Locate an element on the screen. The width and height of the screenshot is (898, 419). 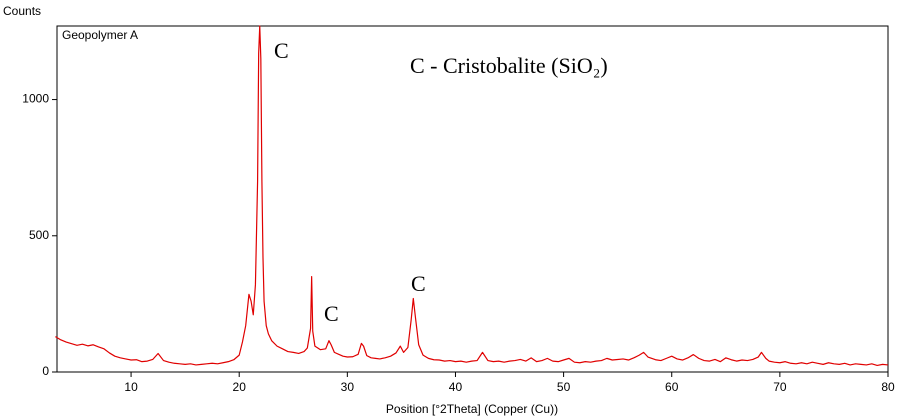
y-tick-label: 500 is located at coordinates (39, 235).